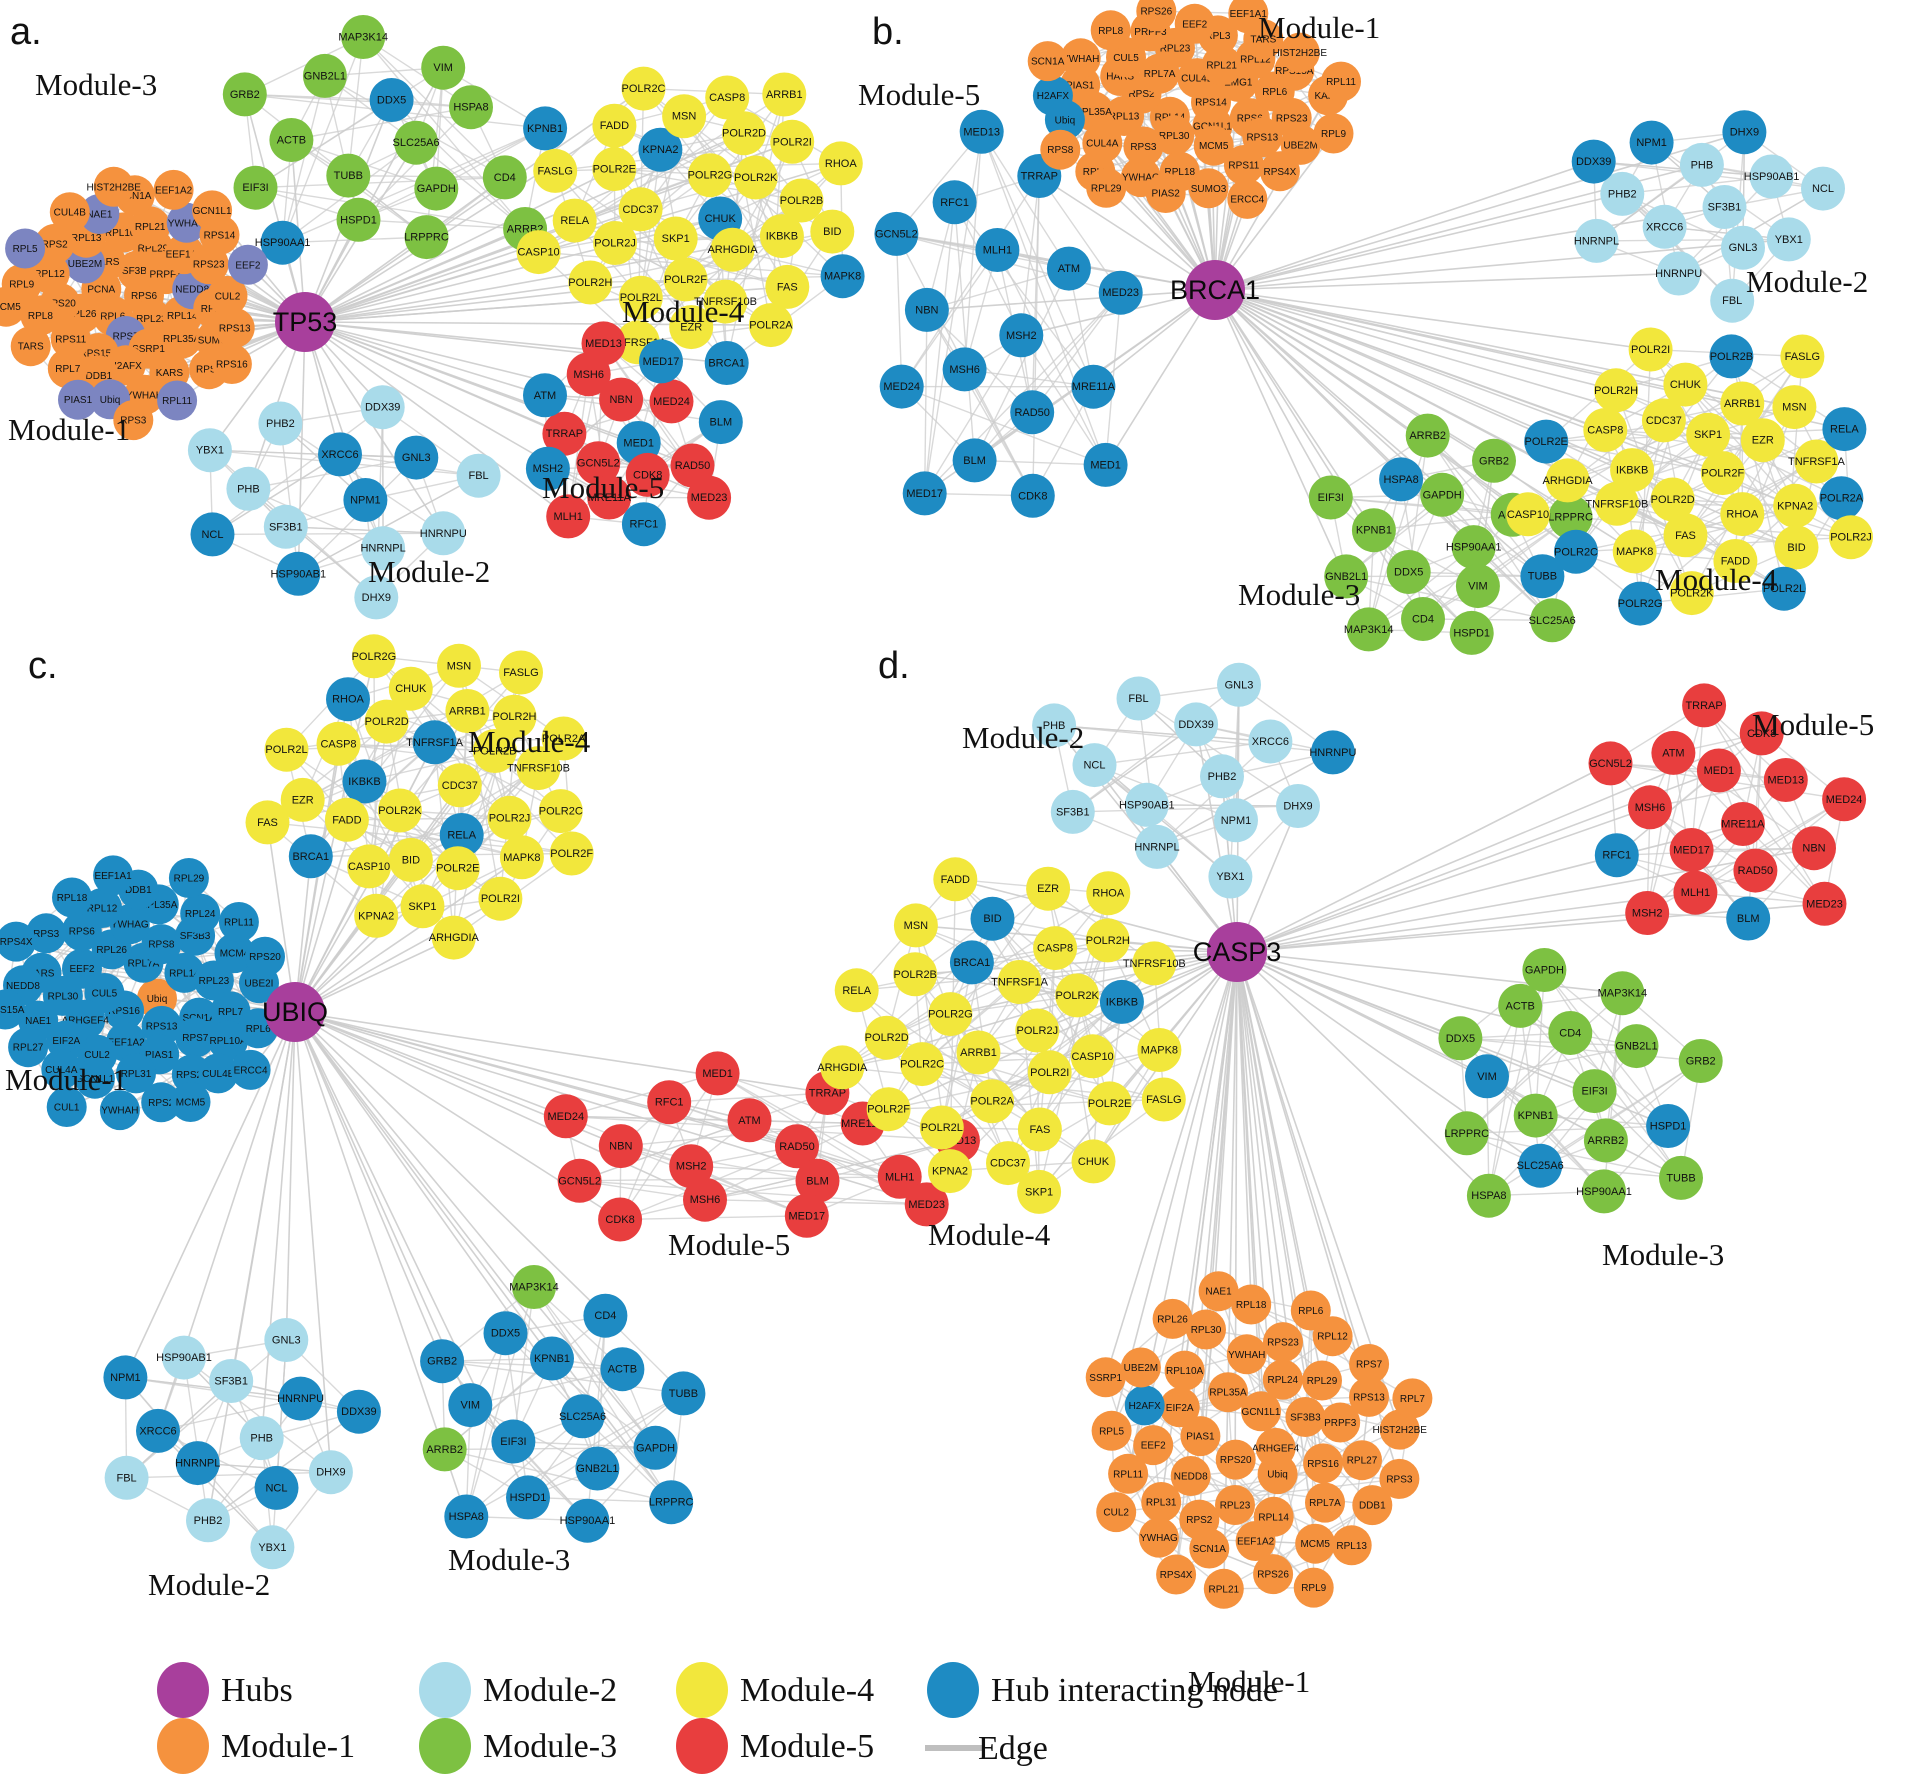 Image resolution: width=1923 pixels, height=1775 pixels. Describe the element at coordinates (374, 657) in the screenshot. I see `node-label: POLR2G` at that location.